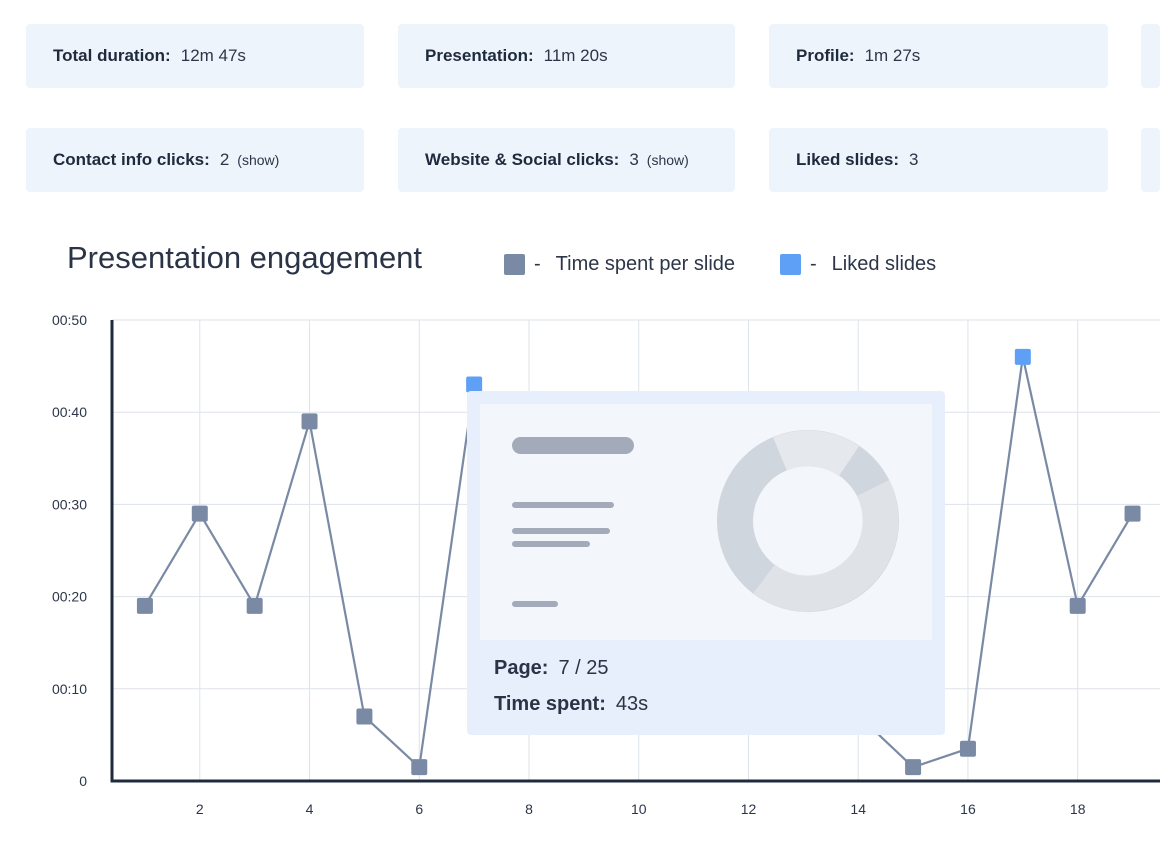  I want to click on slide-thumbnail, so click(706, 522).